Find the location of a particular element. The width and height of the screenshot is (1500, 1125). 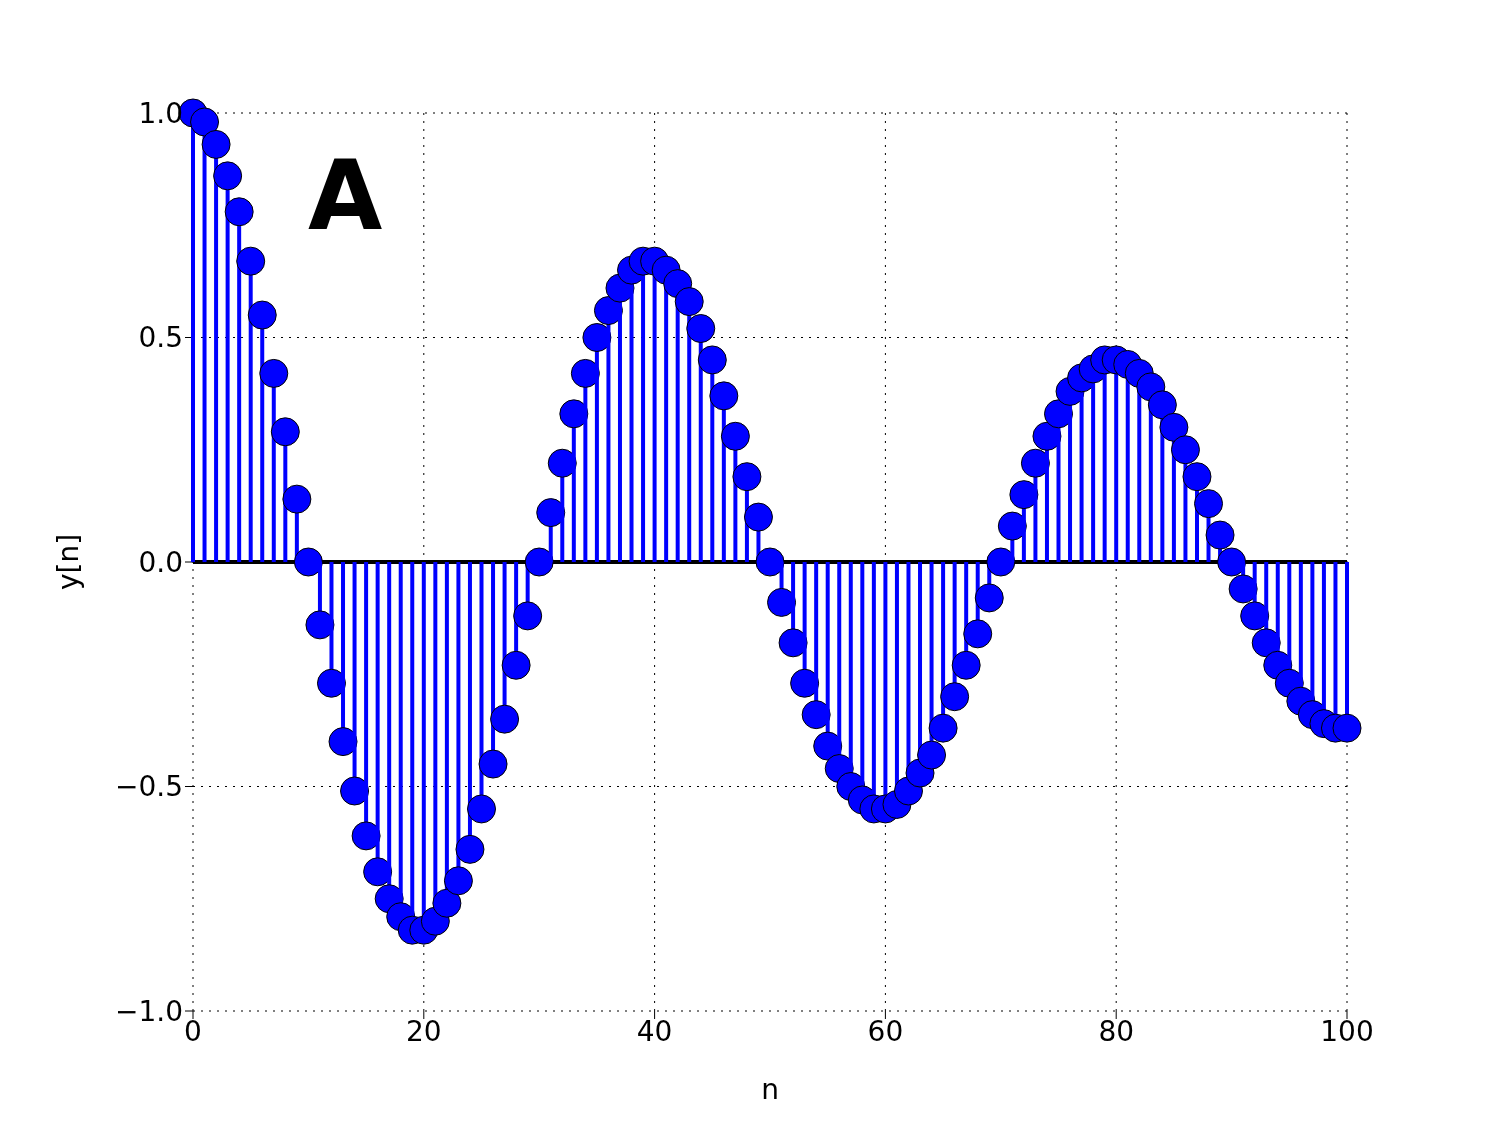

y-tick-label: −0.5 is located at coordinates (149, 787).